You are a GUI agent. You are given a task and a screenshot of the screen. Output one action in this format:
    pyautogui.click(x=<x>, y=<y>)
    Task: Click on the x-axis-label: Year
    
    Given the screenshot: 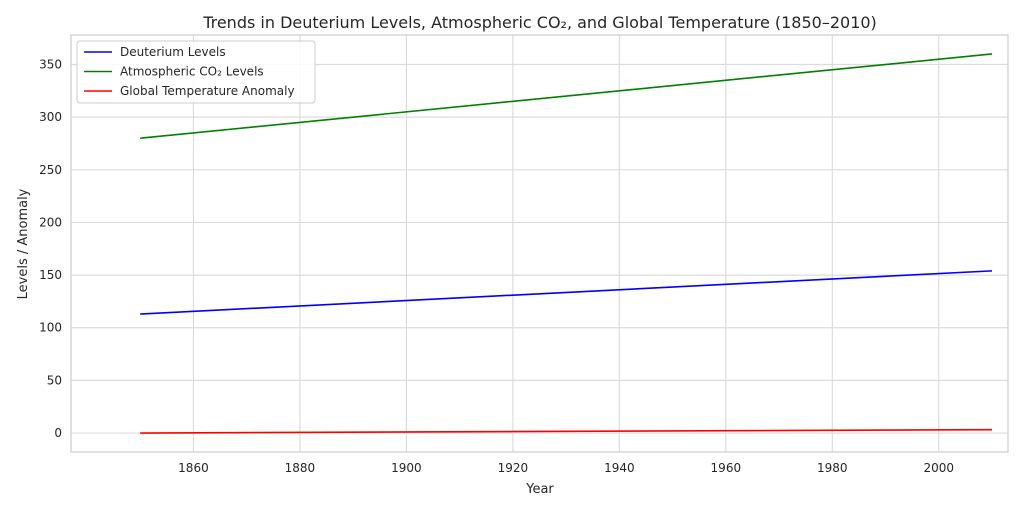 What is the action you would take?
    pyautogui.click(x=539, y=489)
    